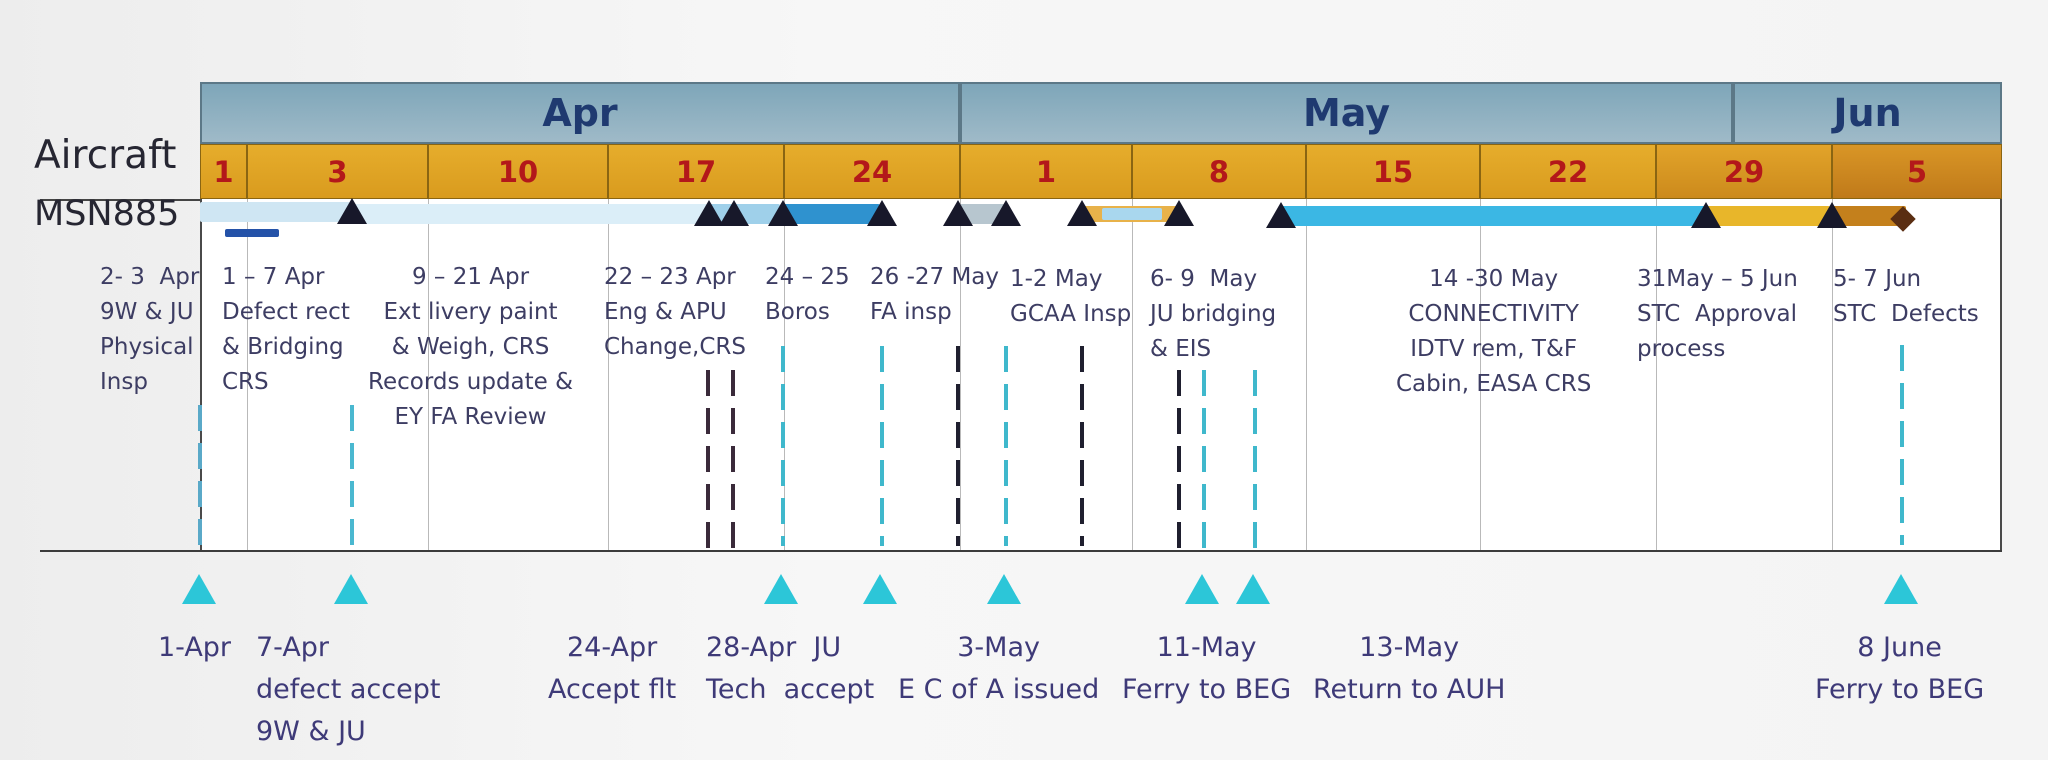 Image resolution: width=2048 pixels, height=760 pixels. I want to click on activity-label: 26 -27 May FA insp, so click(935, 294).